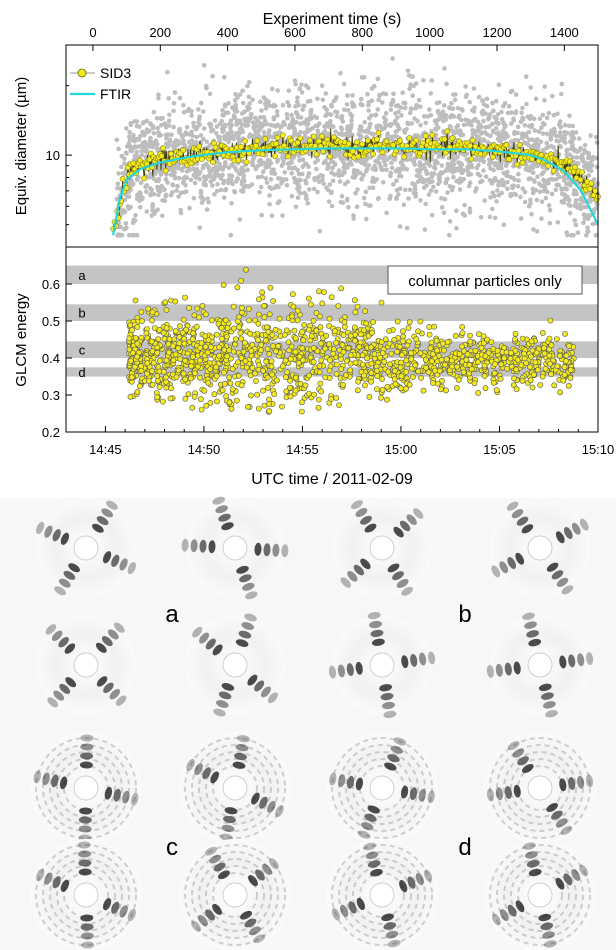 The width and height of the screenshot is (616, 950). I want to click on glcm-scatter, so click(351, 340).